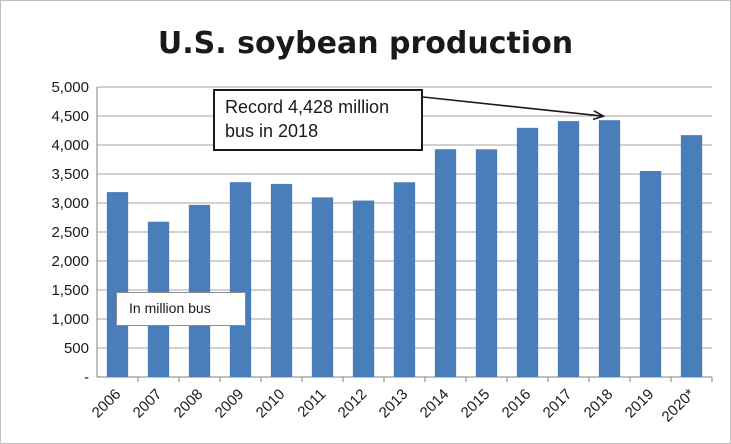 This screenshot has height=444, width=731. I want to click on bar-2009, so click(240, 279).